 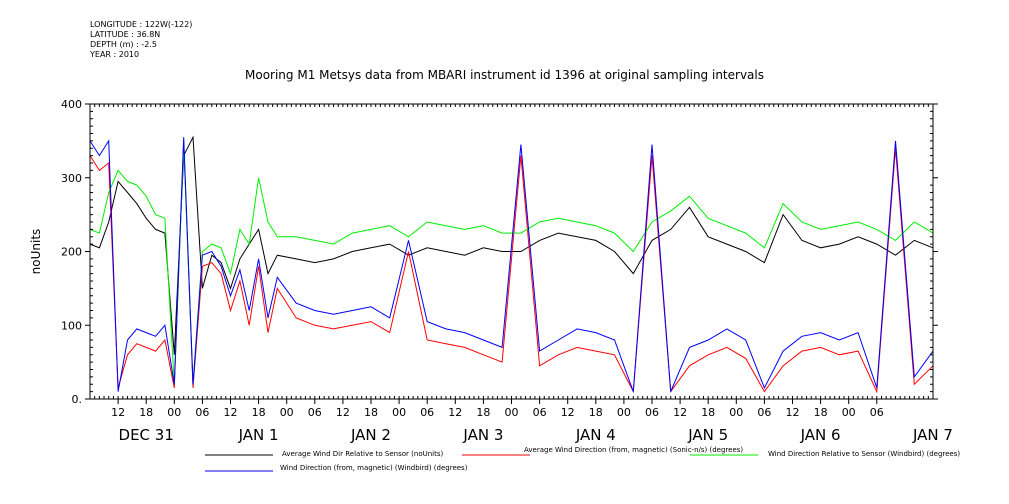 I want to click on y-tick-label: 400, so click(x=71, y=104).